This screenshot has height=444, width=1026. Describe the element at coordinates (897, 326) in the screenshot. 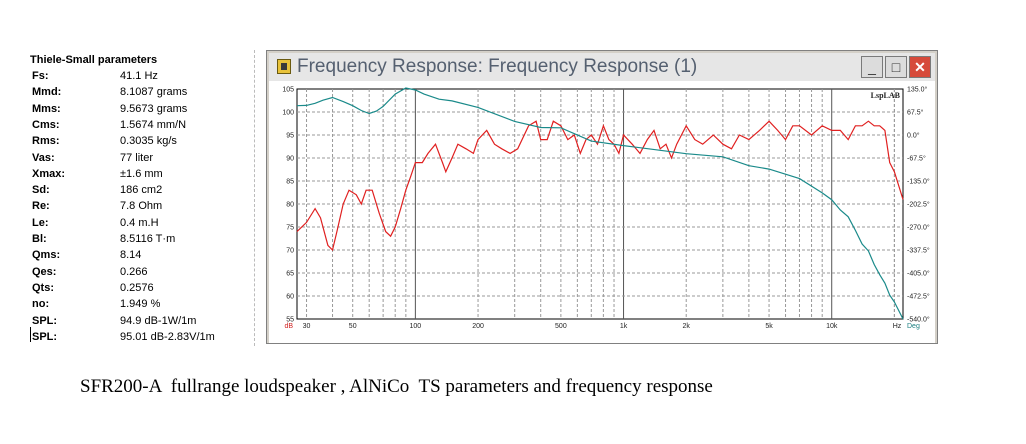

I see `x-unit-label: Hz` at that location.